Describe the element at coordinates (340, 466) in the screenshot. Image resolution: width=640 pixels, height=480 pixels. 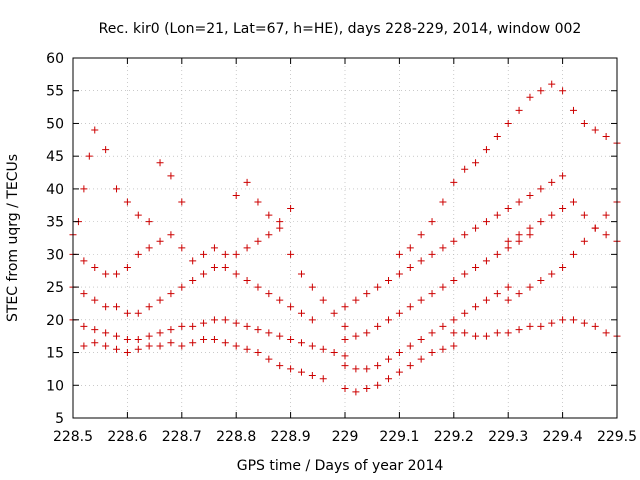
I see `x-axis-label: GPS time / Days of year 2014` at that location.